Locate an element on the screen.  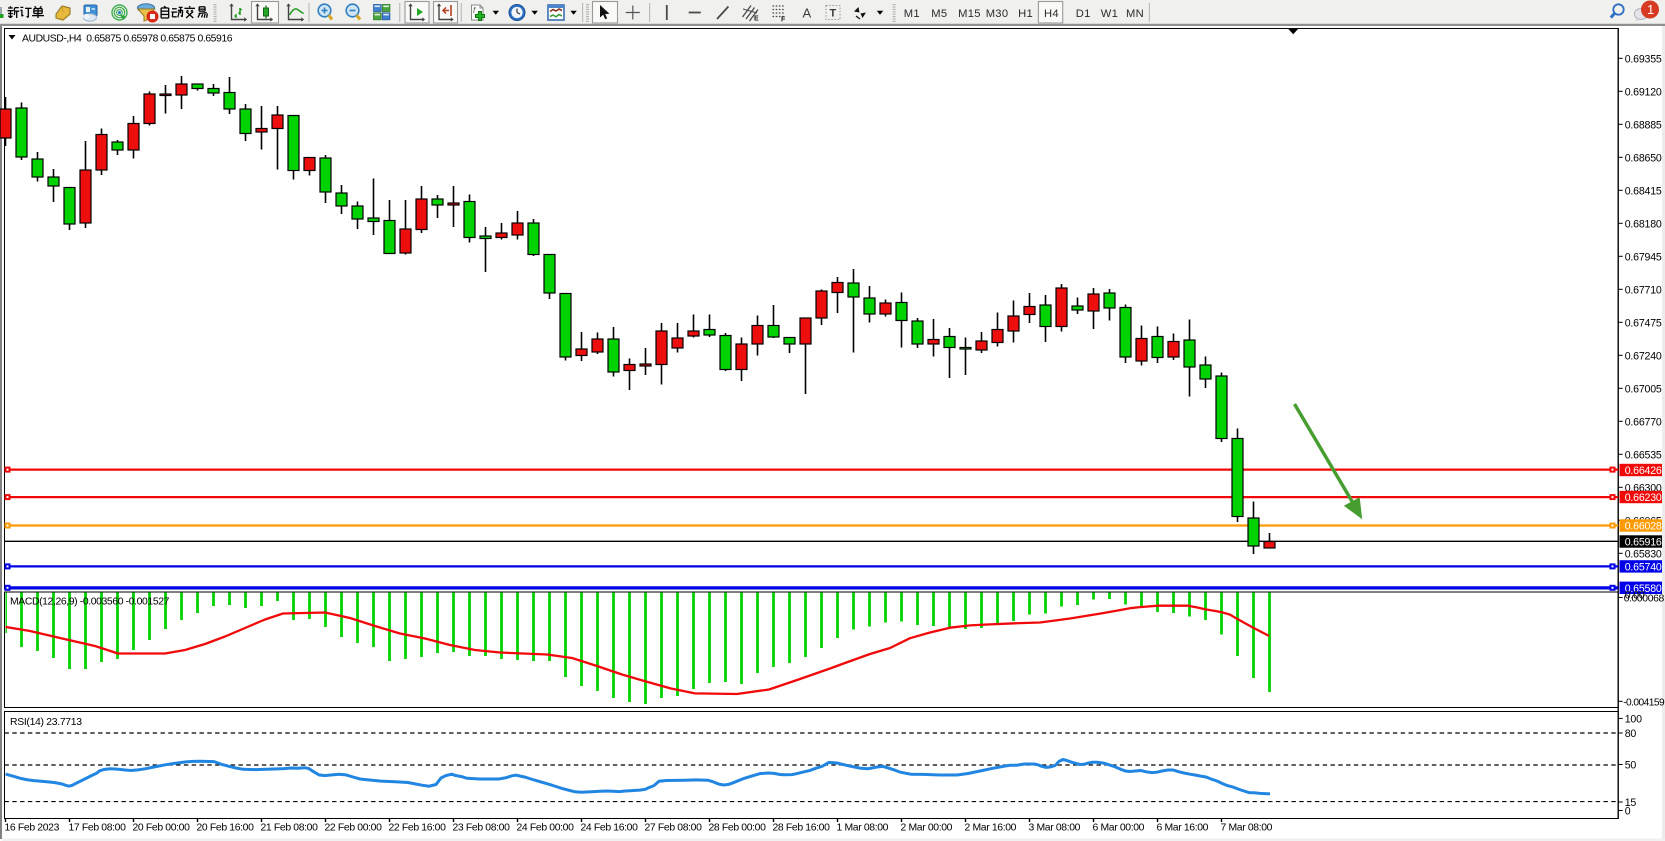
svg-text: 2 Mar 00:00 is located at coordinates (927, 828).